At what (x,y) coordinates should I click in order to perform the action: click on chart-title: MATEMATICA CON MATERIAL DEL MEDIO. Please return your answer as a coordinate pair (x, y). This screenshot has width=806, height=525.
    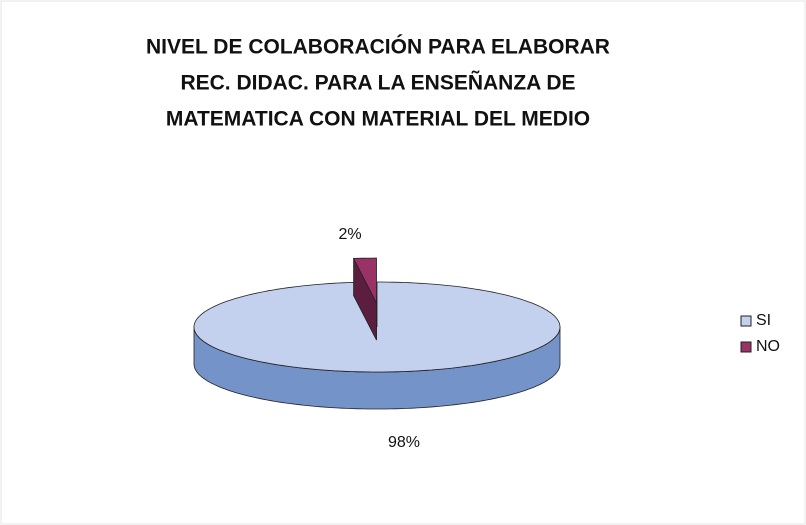
    Looking at the image, I should click on (378, 119).